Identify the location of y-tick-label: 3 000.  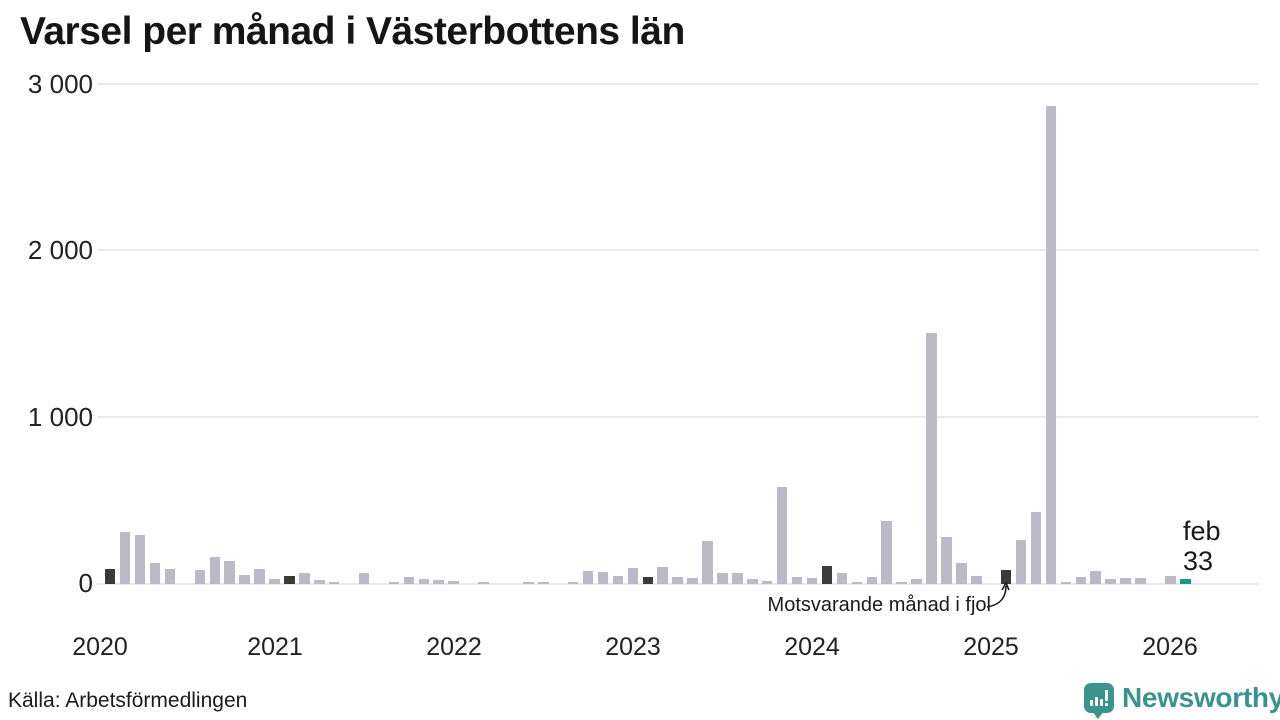
(60, 84).